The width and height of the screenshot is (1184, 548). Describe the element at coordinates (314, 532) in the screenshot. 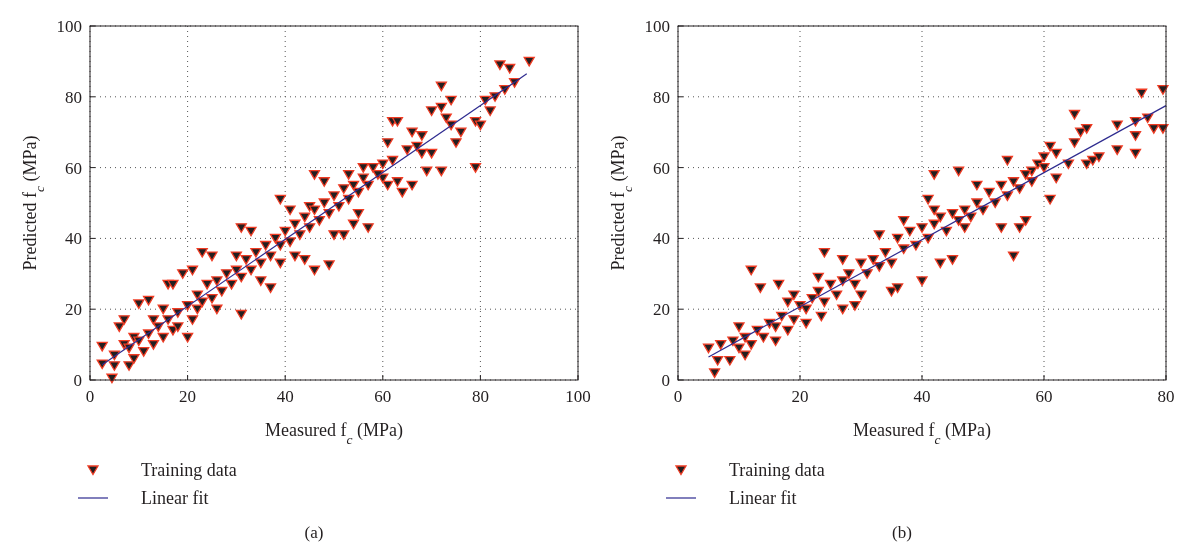

I see `text: (a)` at that location.